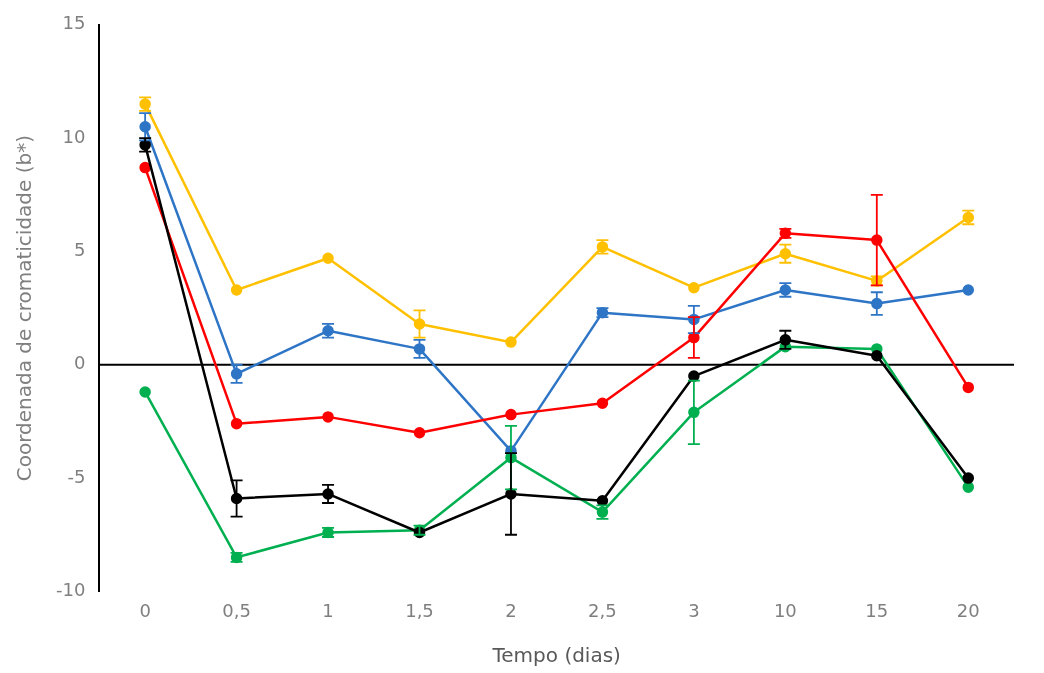 The width and height of the screenshot is (1044, 673). Describe the element at coordinates (511, 610) in the screenshot. I see `x-tick-label: 2` at that location.